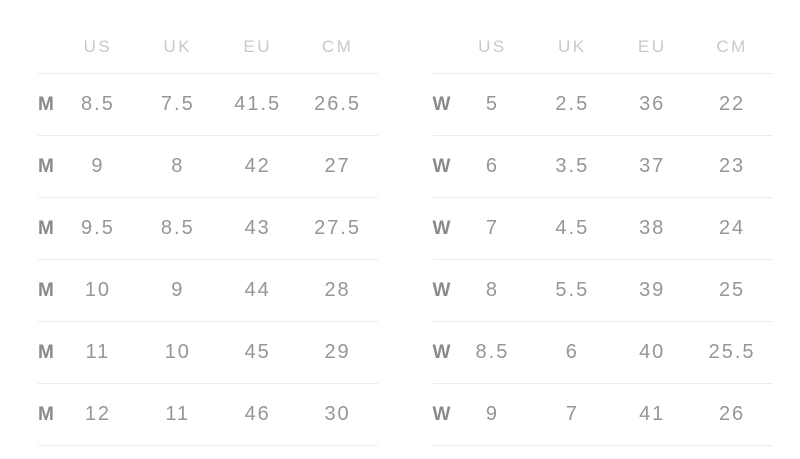 Image resolution: width=800 pixels, height=459 pixels. What do you see at coordinates (652, 166) in the screenshot?
I see `eu-size: 37` at bounding box center [652, 166].